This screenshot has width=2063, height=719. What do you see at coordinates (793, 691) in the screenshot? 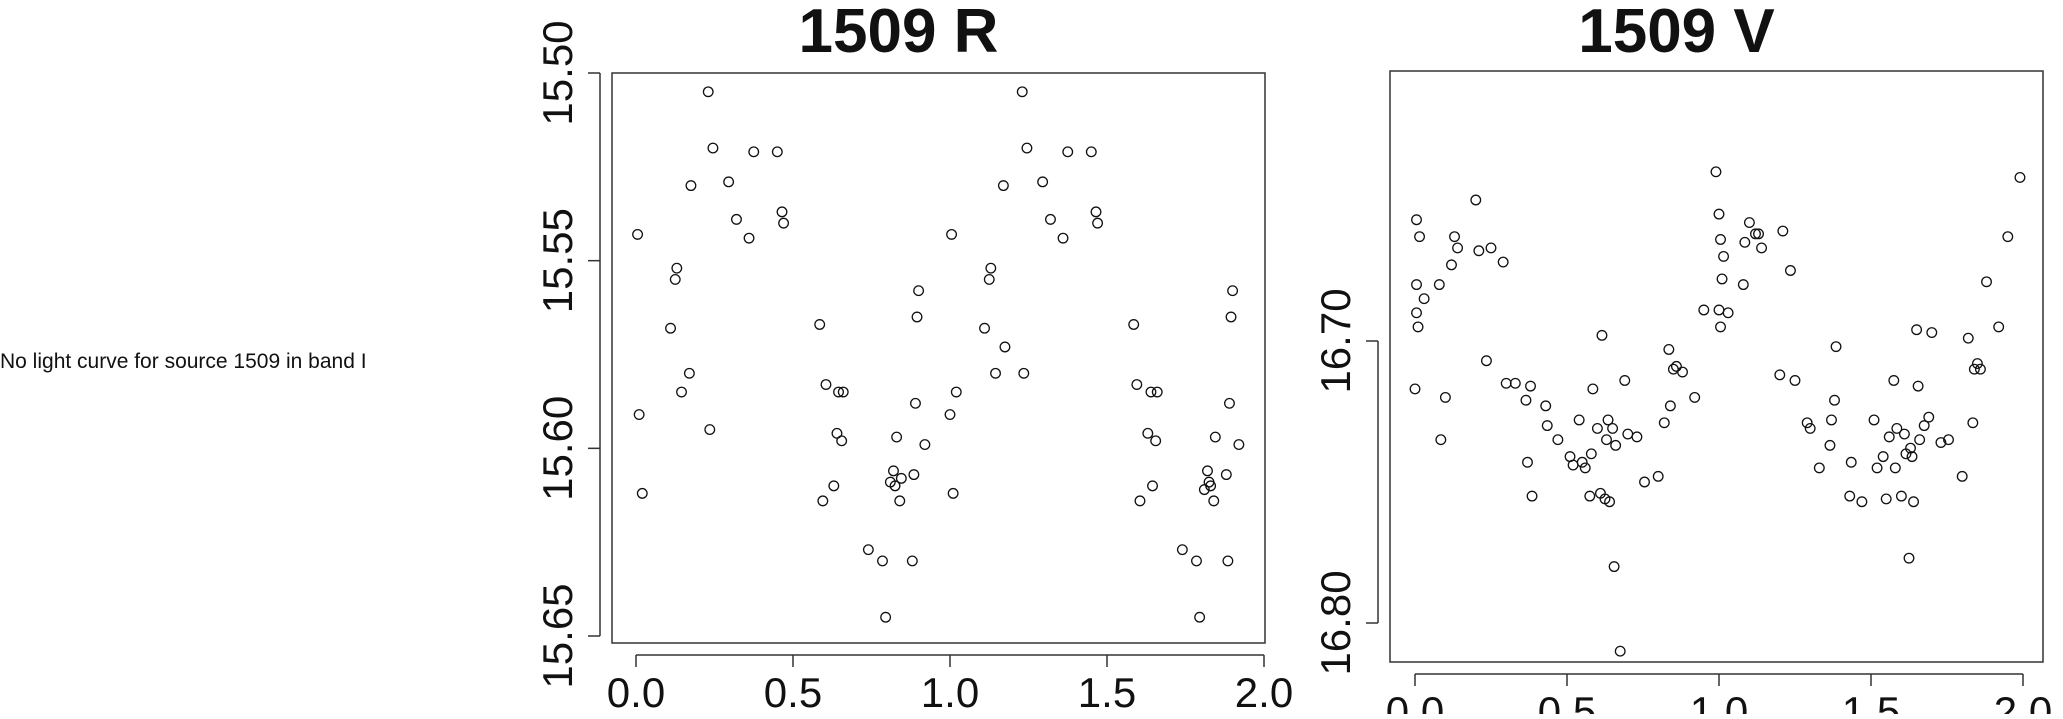
I see `x-tick-label-r: 0.5` at bounding box center [793, 691].